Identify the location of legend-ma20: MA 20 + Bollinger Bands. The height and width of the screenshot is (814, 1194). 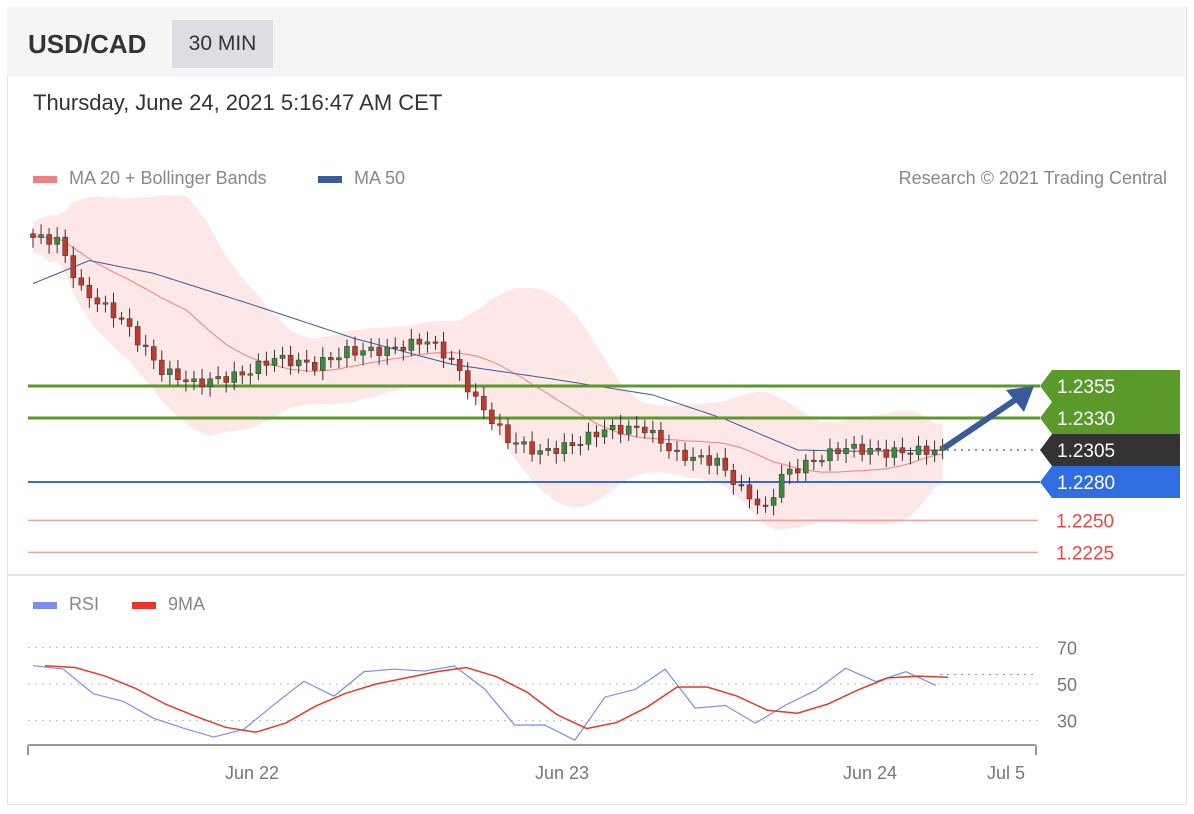
(150, 178).